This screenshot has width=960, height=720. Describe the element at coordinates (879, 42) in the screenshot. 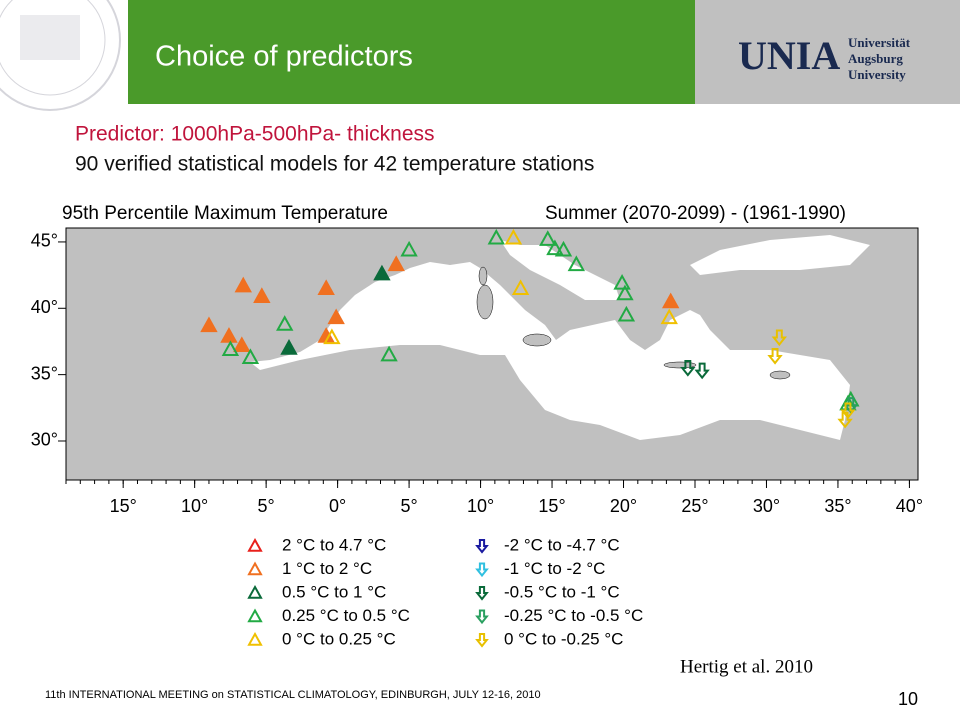

I see `logo-line: Universität` at that location.